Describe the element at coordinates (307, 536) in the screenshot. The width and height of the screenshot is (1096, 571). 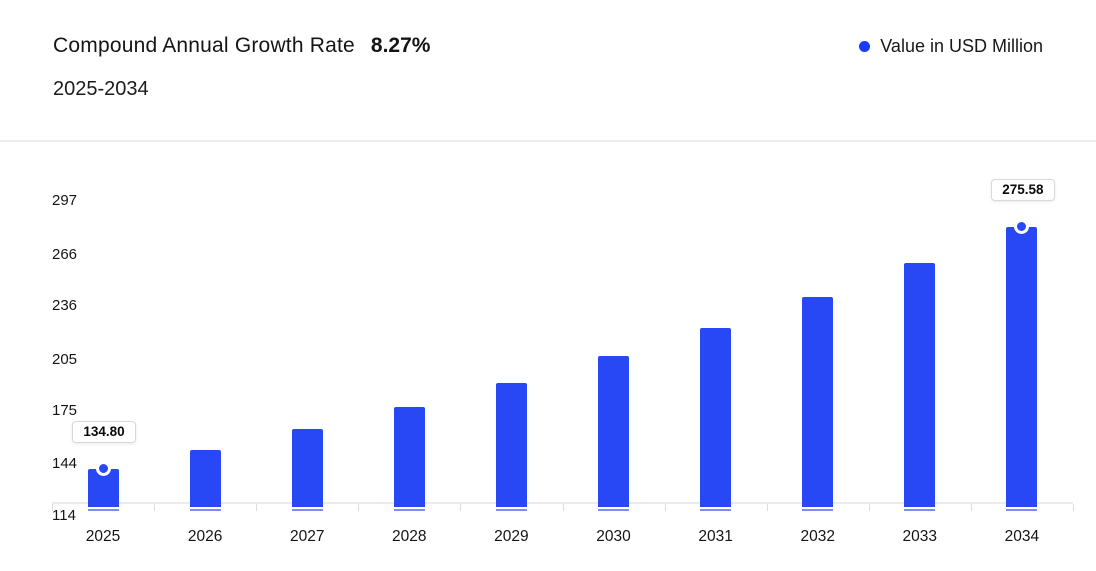
I see `x-axis-label: 2027` at that location.